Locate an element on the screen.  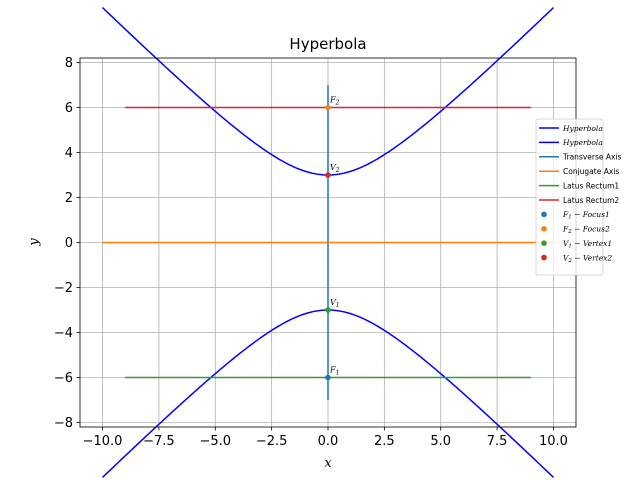
x-axis-label: x is located at coordinates (328, 463).